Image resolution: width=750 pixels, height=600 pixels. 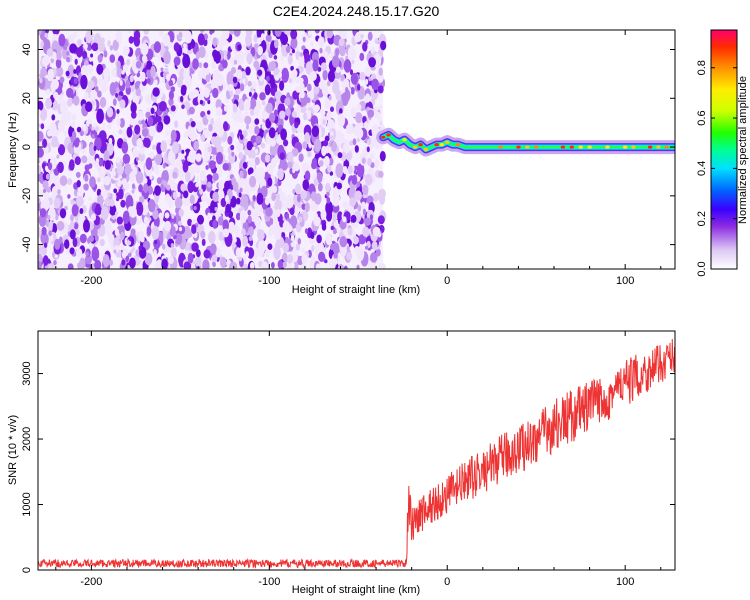 I want to click on colorbar-gradient, so click(x=724, y=149).